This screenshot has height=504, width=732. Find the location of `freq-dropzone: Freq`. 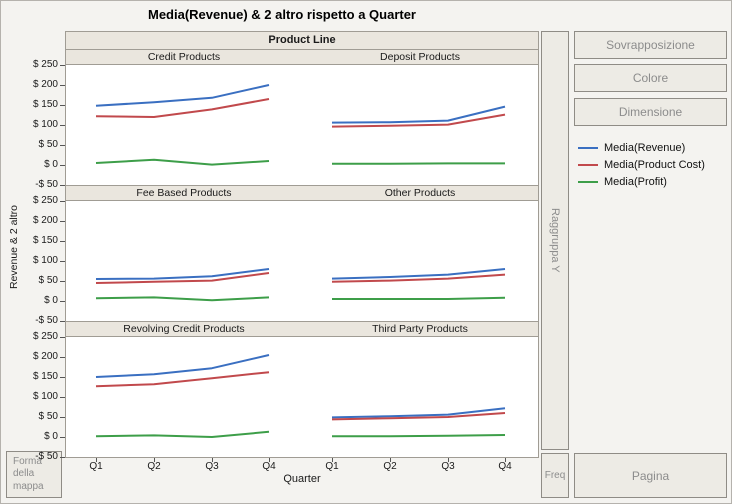

freq-dropzone: Freq is located at coordinates (555, 475).